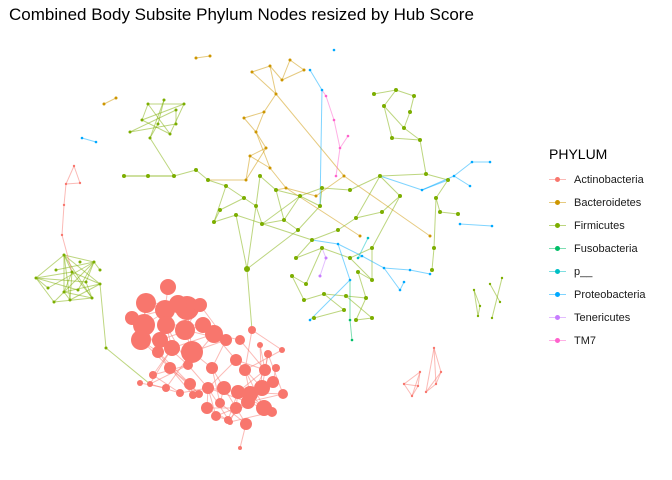 Image resolution: width=672 pixels, height=480 pixels. What do you see at coordinates (597, 248) in the screenshot?
I see `legend-item: Fusobacteria` at bounding box center [597, 248].